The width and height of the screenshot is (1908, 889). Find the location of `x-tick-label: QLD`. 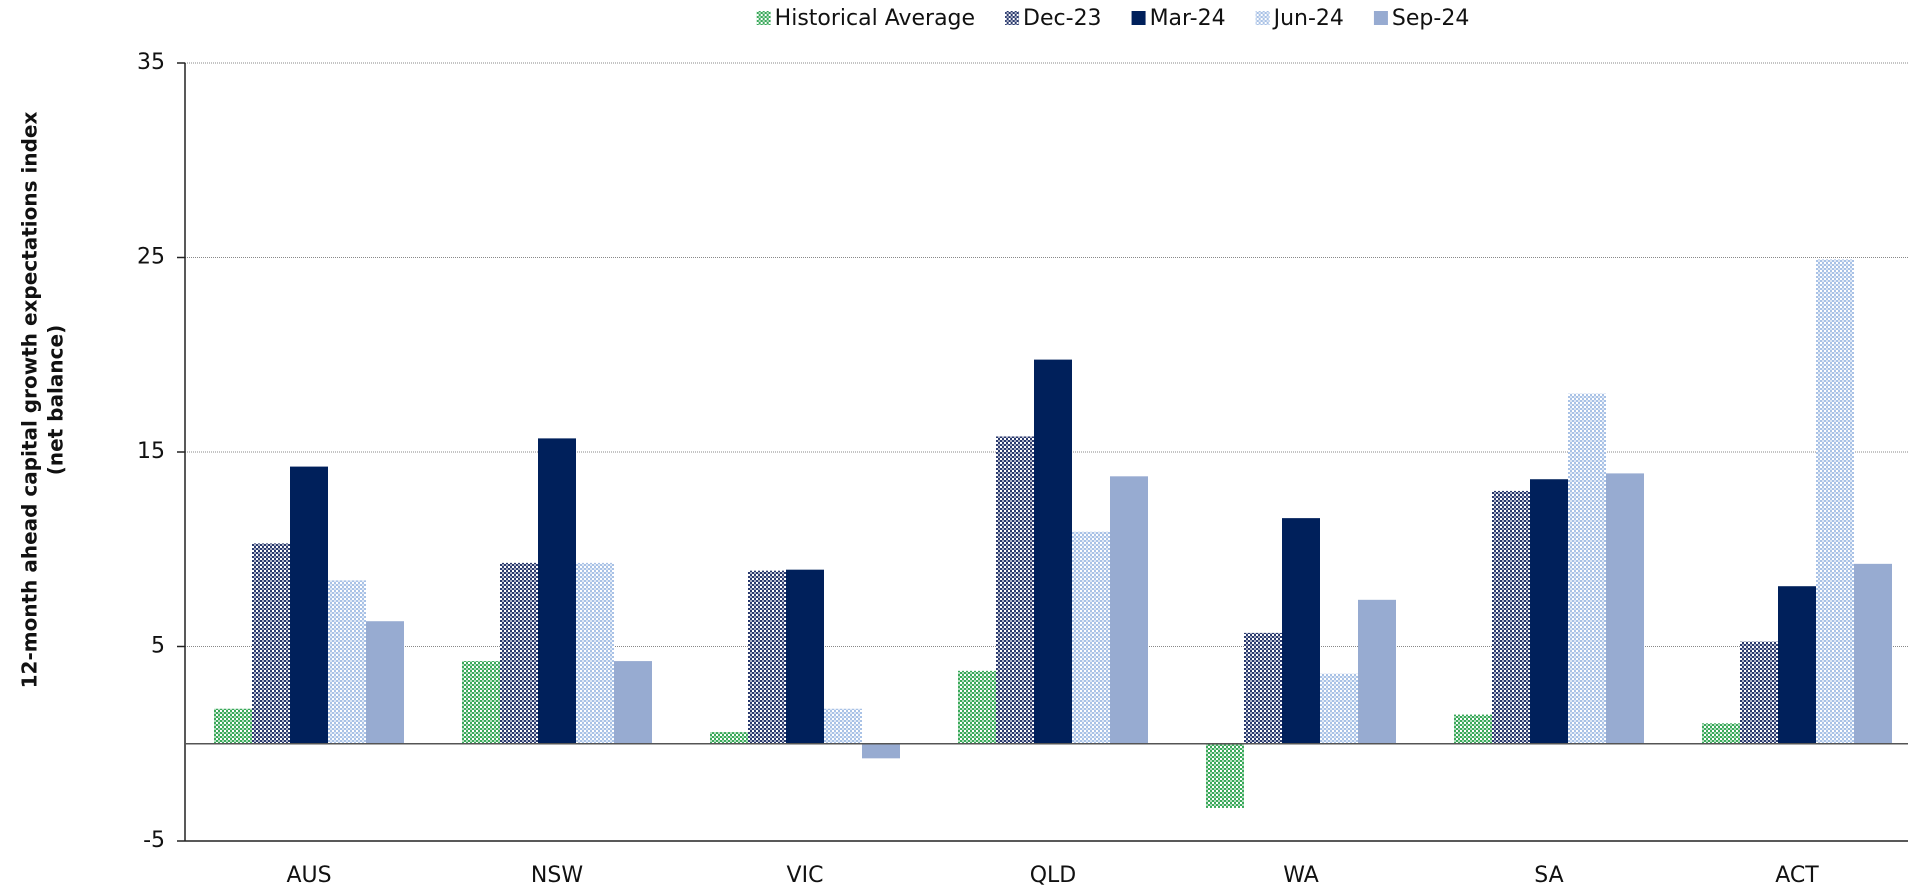

x-tick-label: QLD is located at coordinates (1053, 875).